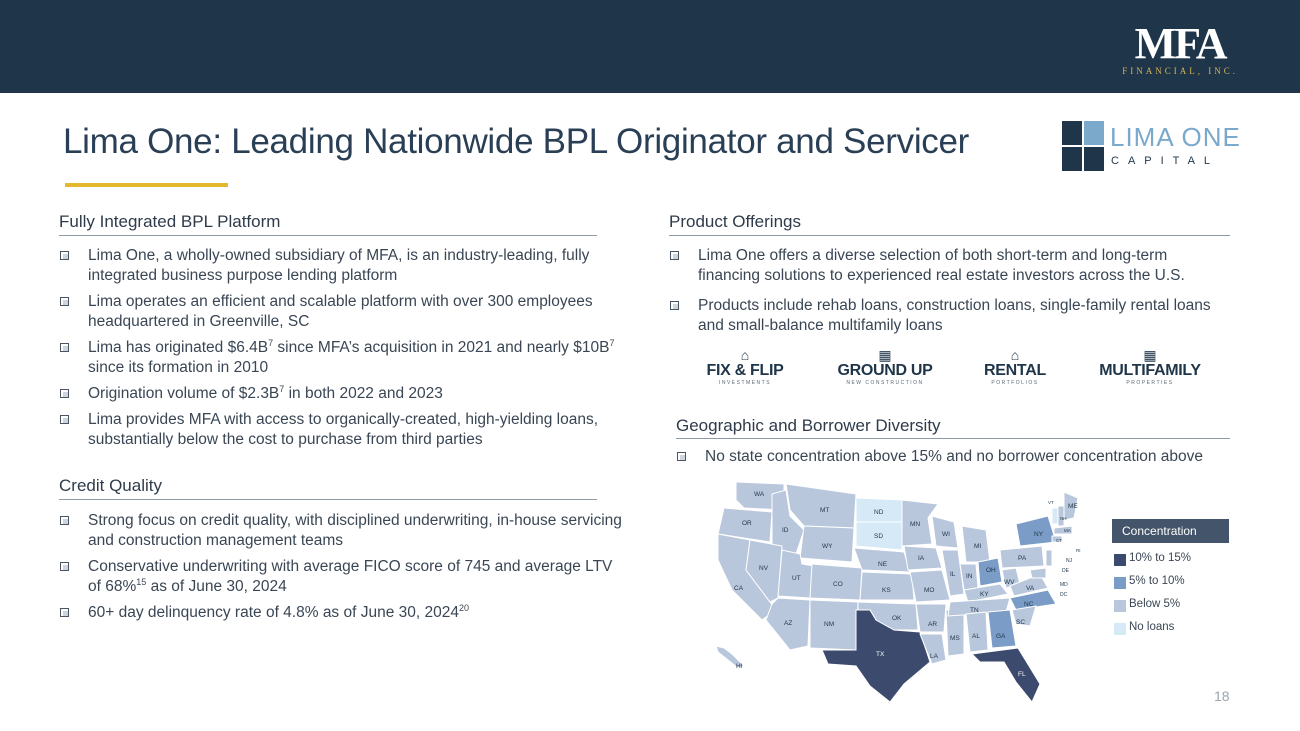 The image size is (1300, 731). What do you see at coordinates (1038, 573) in the screenshot?
I see `state-md` at bounding box center [1038, 573].